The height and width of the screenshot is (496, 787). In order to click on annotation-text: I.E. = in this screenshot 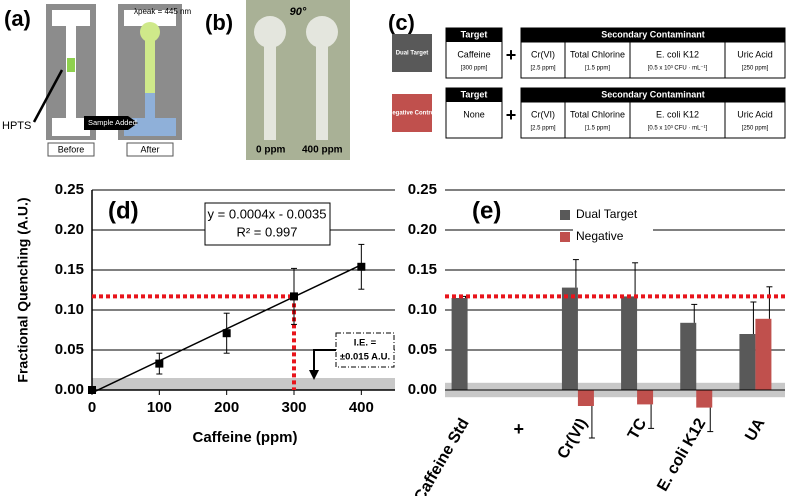, I will do `click(365, 343)`.